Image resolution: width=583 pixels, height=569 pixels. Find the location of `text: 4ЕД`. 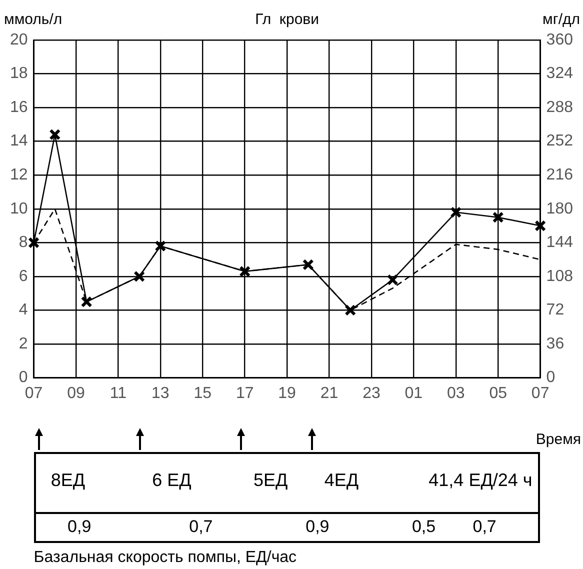

text: 4ЕД is located at coordinates (341, 480).